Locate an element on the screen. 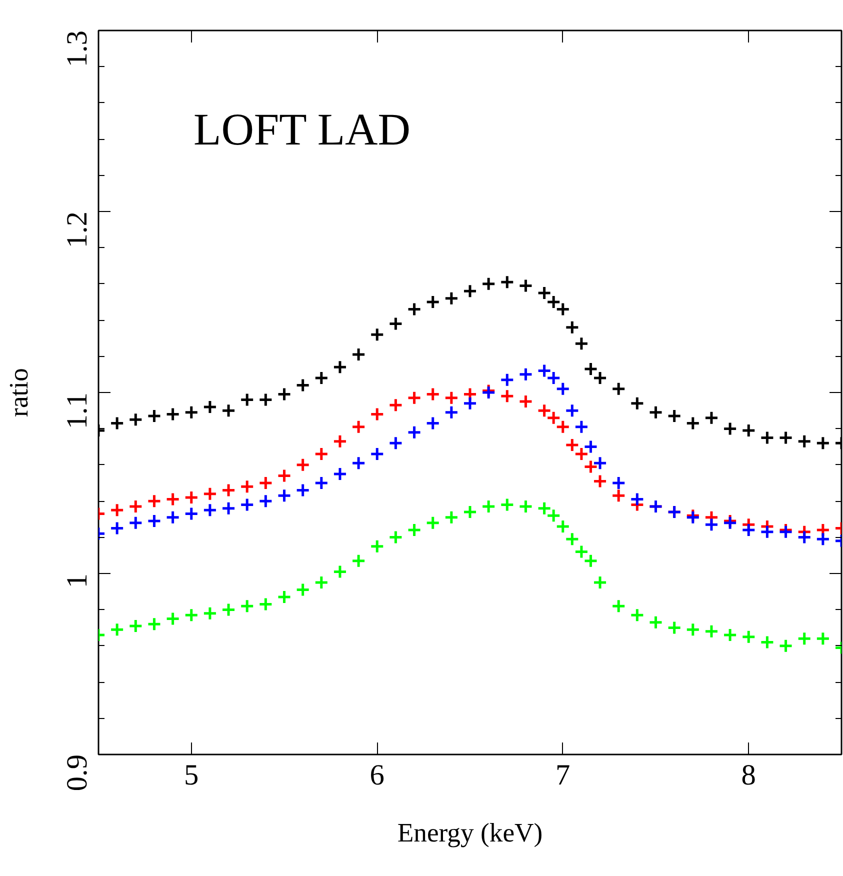  x-tick-label: 8 is located at coordinates (748, 776).